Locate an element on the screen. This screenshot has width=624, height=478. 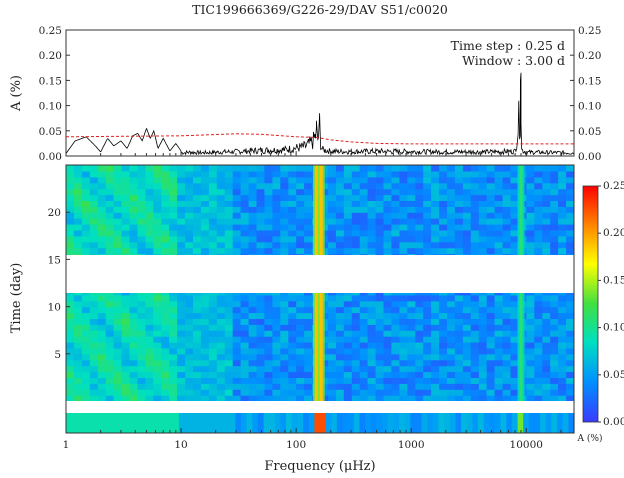
xtick-label: 10 is located at coordinates (180, 445).